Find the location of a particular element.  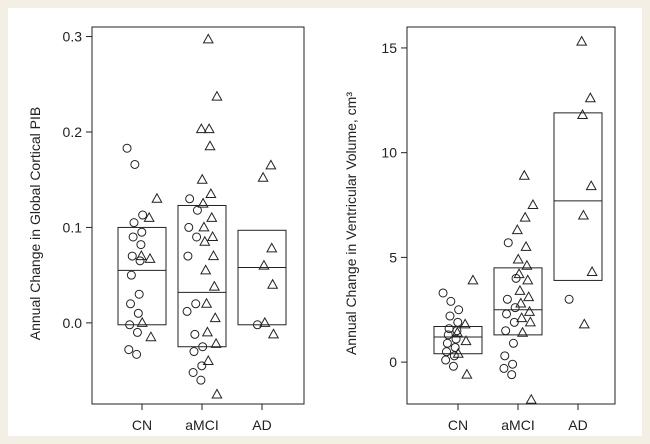

y-tick-label: 0.0 is located at coordinates (73, 323).